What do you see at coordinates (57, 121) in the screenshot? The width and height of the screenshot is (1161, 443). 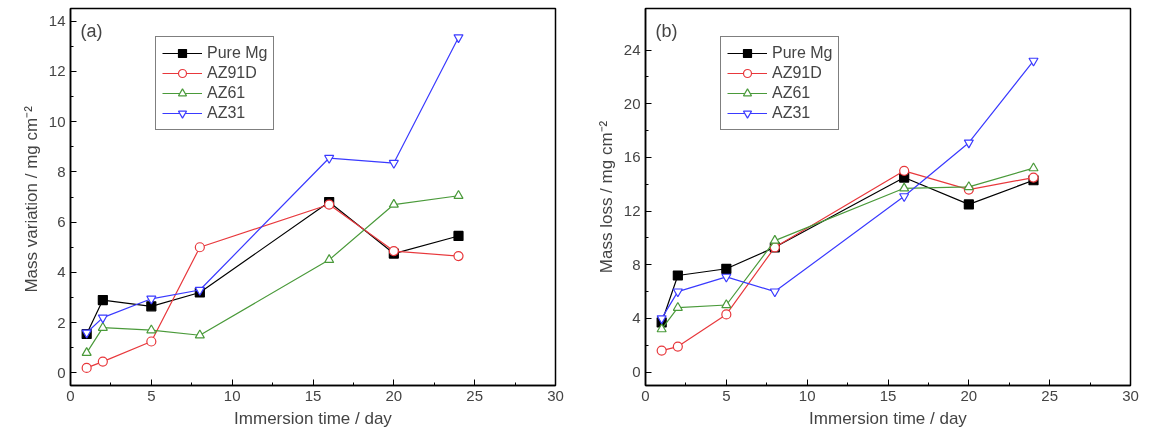 I see `y-tick-label: 10` at bounding box center [57, 121].